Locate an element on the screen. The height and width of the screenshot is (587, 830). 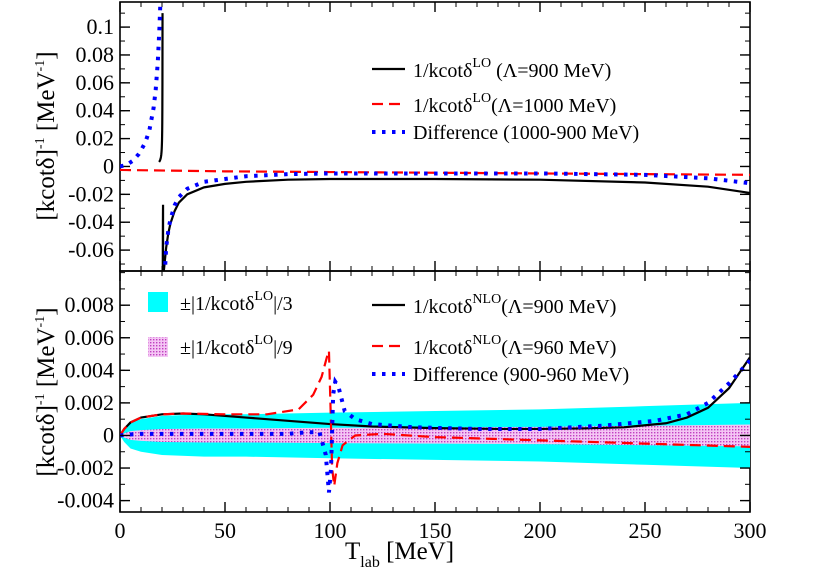
bottom-y-axis-label: [kcotδ]-1 [MeV-1] is located at coordinates (46, 391).